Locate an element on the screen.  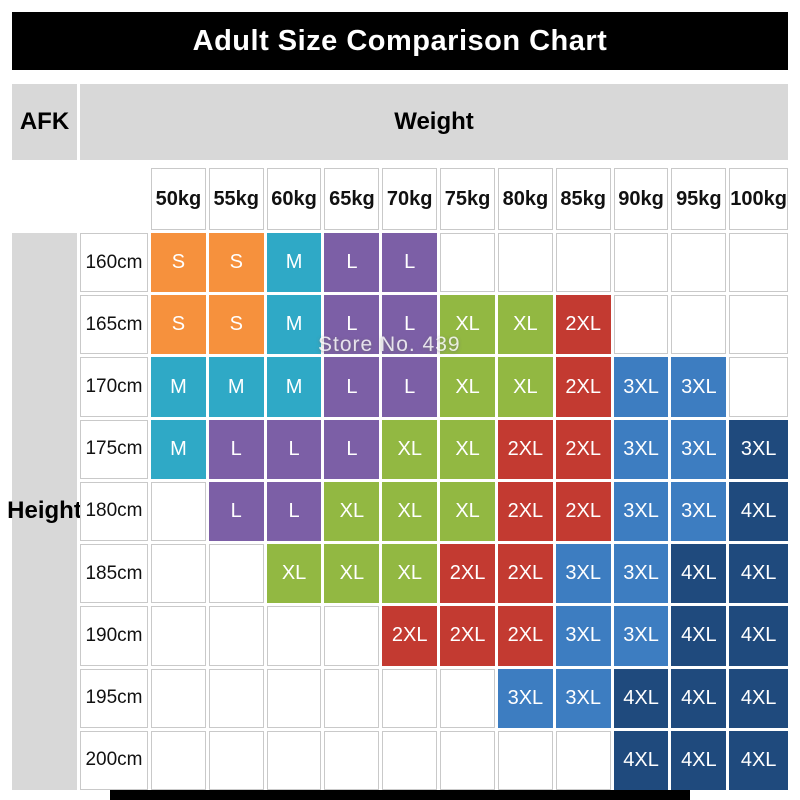
weight-axis-label: Weight is located at coordinates (434, 122).